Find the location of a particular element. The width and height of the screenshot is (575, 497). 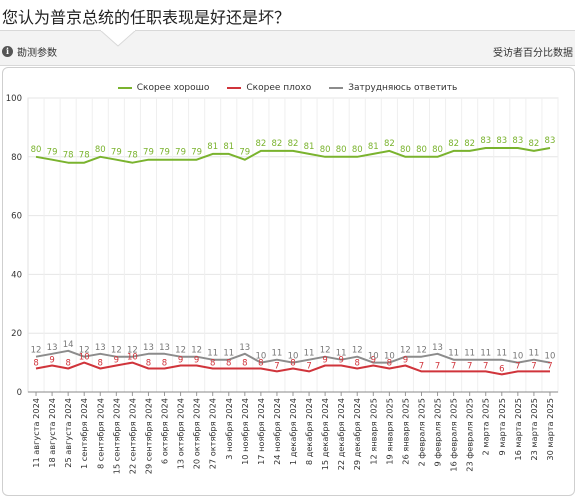

x-tick-label: 3 ноября 2024 is located at coordinates (229, 429).